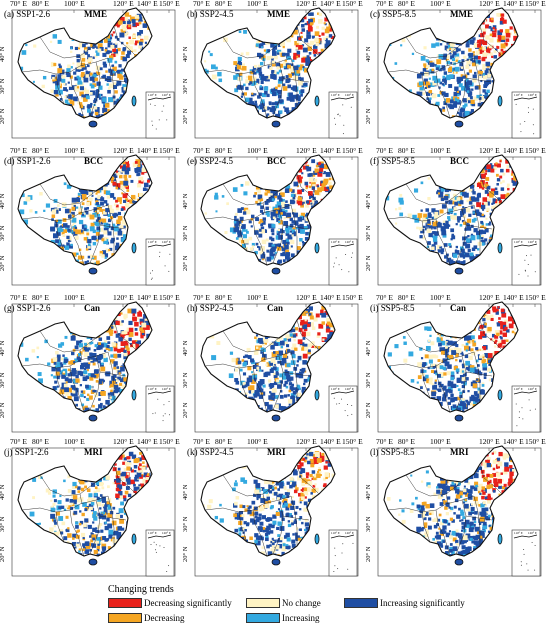  I want to click on province-boundary, so click(278, 236).